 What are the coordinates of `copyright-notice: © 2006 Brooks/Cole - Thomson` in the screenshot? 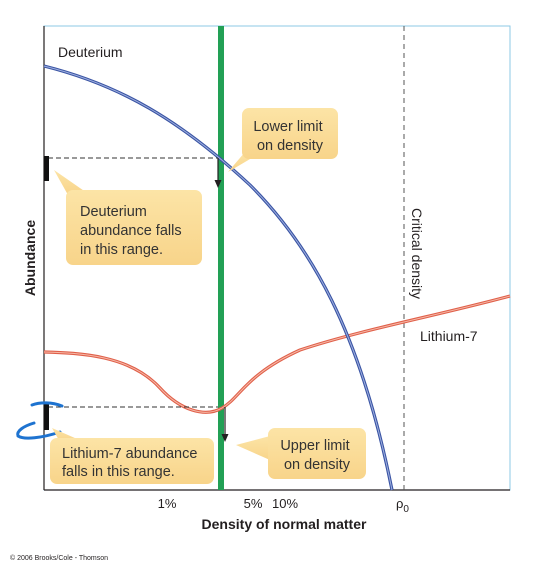 It's located at (59, 558).